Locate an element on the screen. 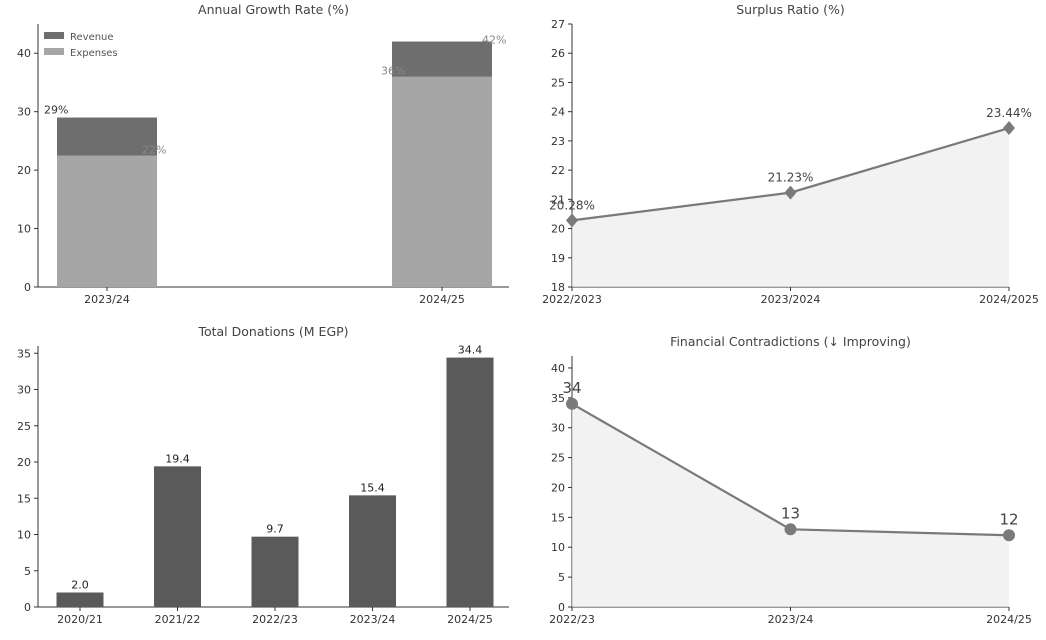 The width and height of the screenshot is (1046, 640). data-label: 2.0 is located at coordinates (80, 585).